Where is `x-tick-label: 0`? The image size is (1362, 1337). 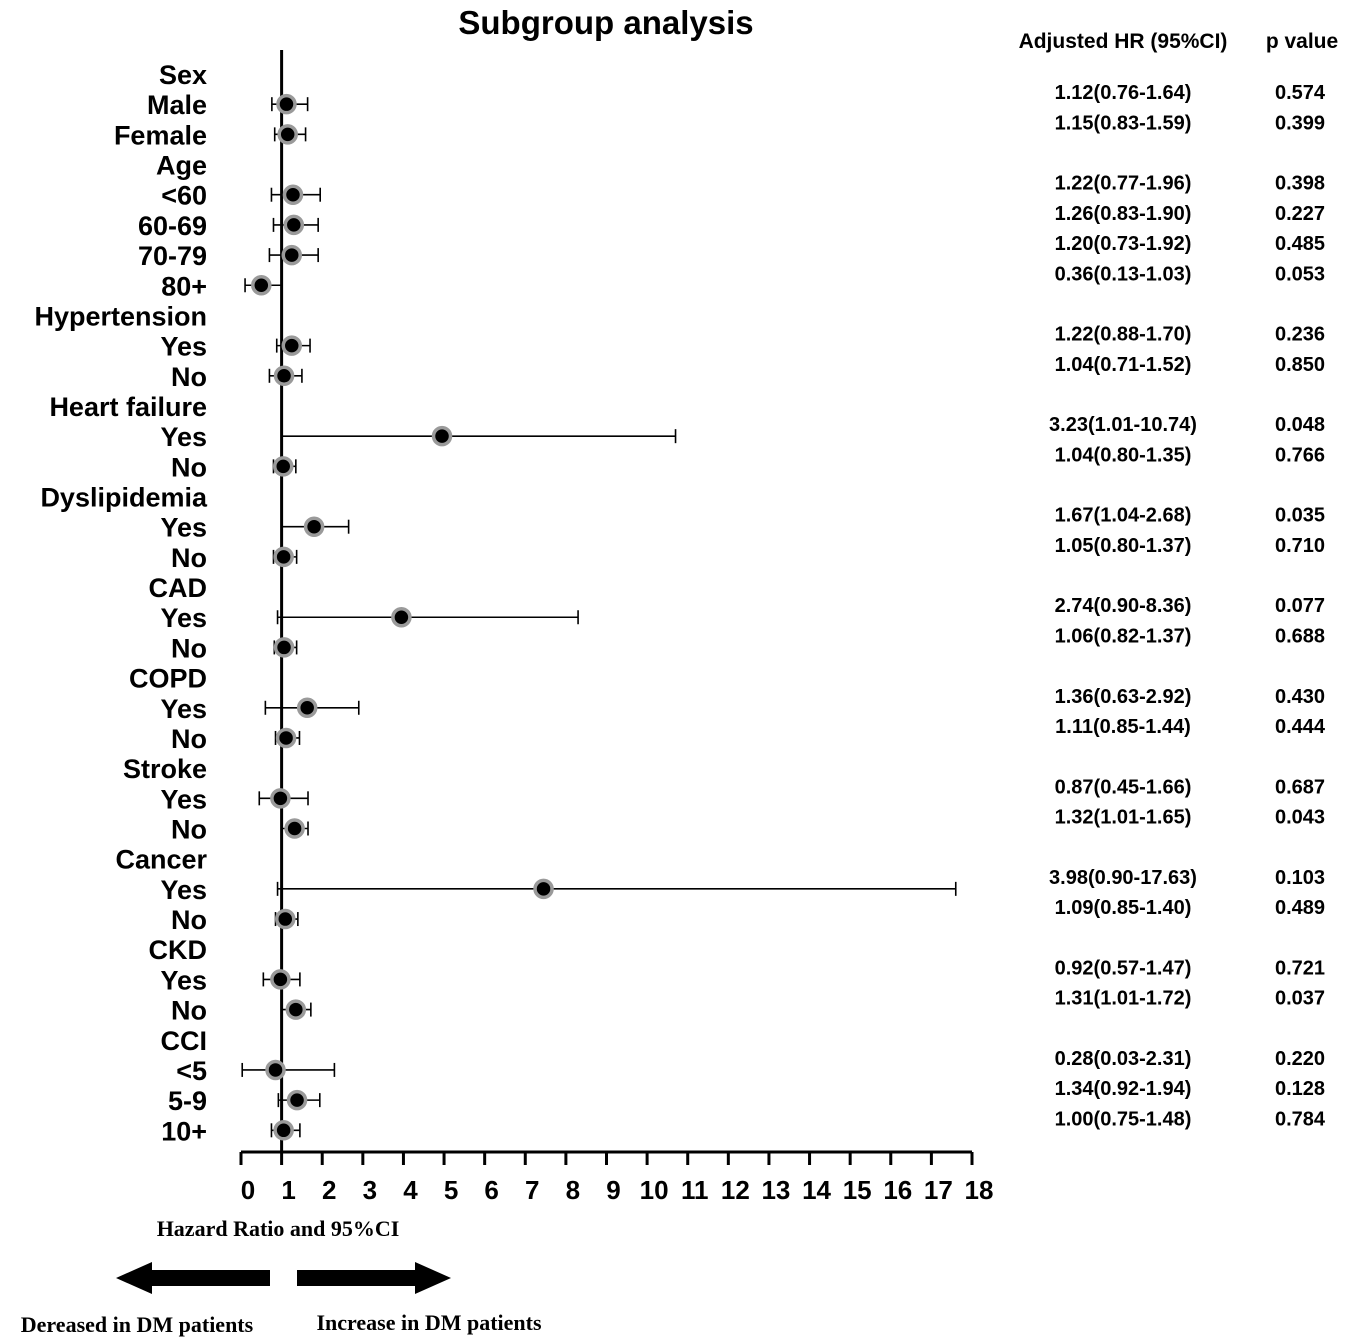
x-tick-label: 0 is located at coordinates (248, 1190).